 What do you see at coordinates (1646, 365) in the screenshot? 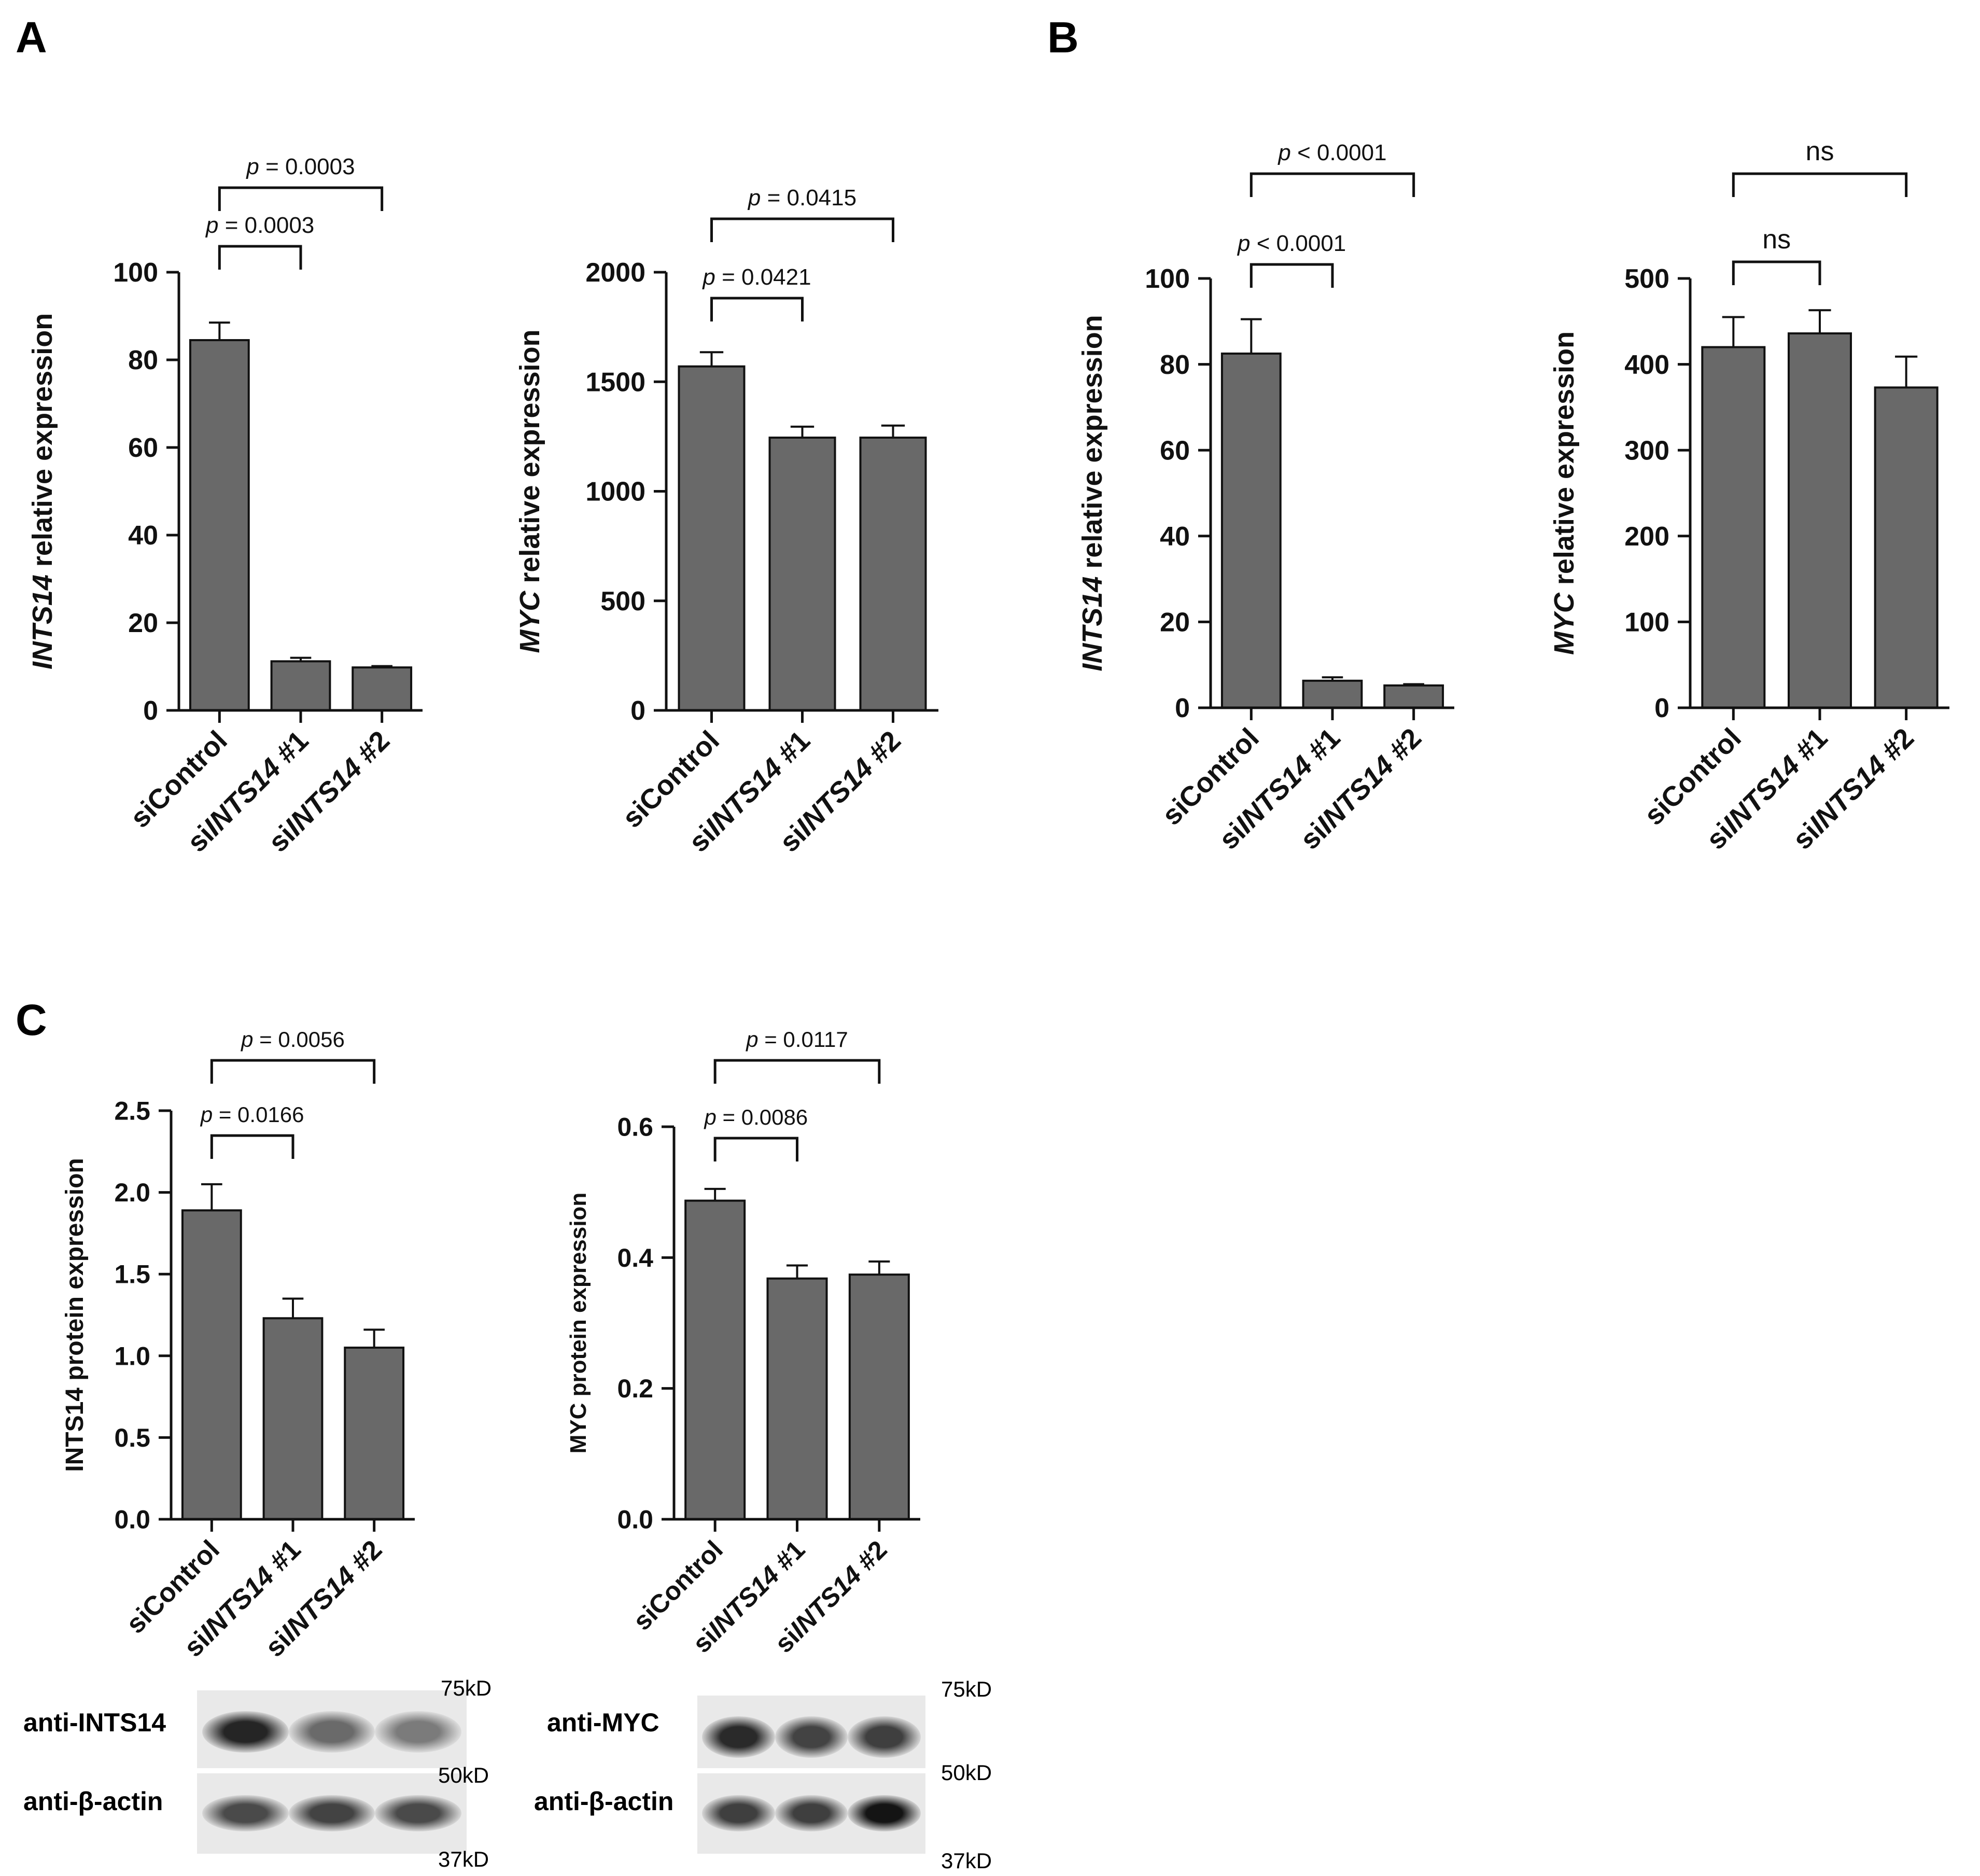
I see `y-tick-label: 400` at bounding box center [1646, 365].